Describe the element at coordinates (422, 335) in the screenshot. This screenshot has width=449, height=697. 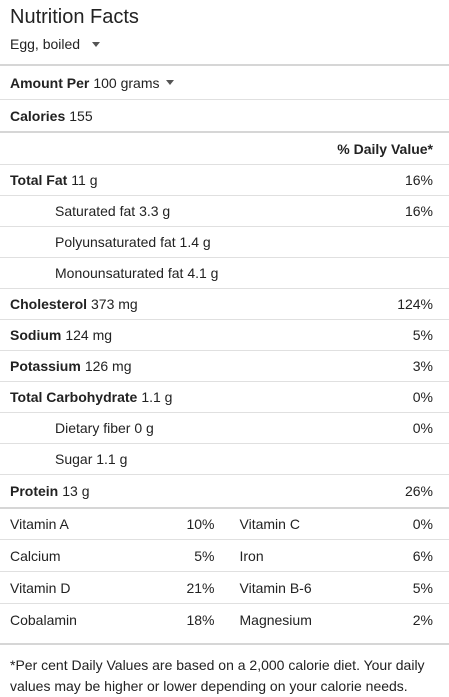
I see `nutrient-dv: 5%` at that location.